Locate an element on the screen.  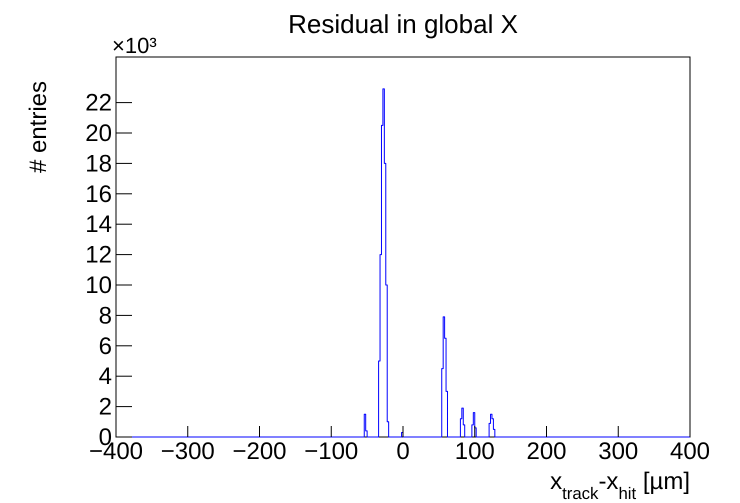
chart-title: Residual in global X is located at coordinates (403, 24).